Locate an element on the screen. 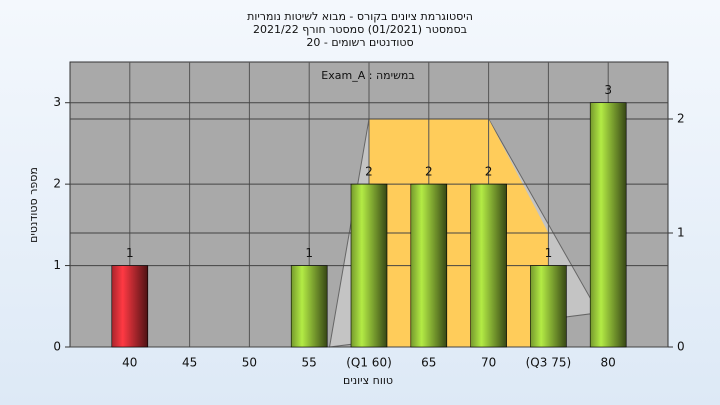 This screenshot has height=405, width=720. x-tick-label: 65 is located at coordinates (428, 363).